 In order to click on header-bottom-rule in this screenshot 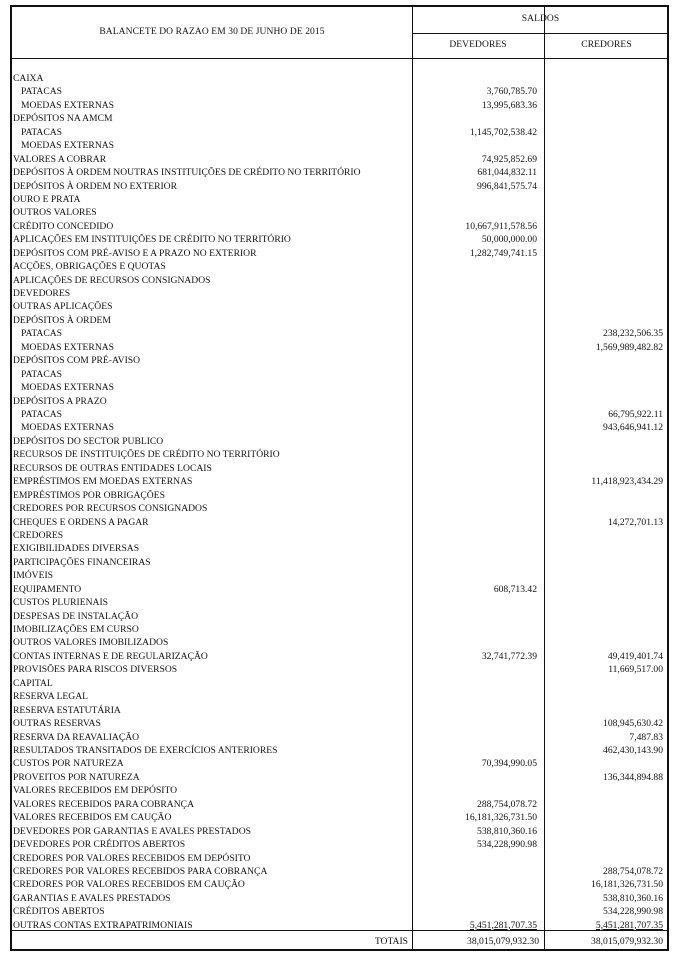, I will do `click(339, 58)`.